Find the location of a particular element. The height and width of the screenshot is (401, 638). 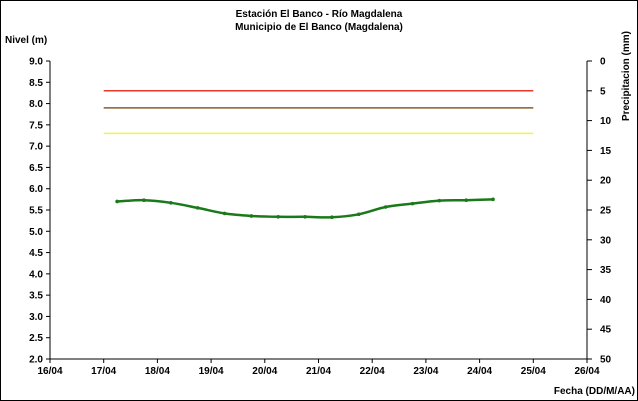

y2-tick-label: 5 is located at coordinates (603, 91).